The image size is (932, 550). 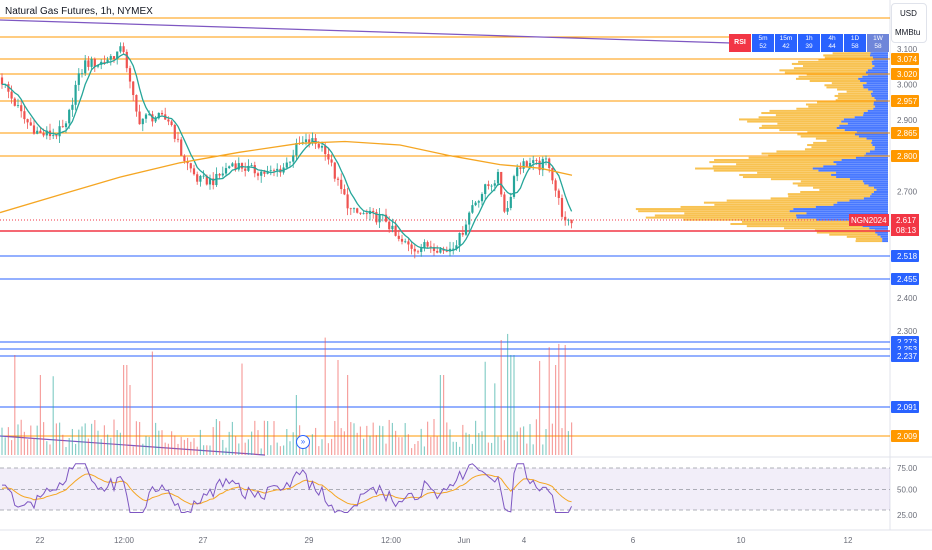 I want to click on time-tick-label: 29, so click(x=309, y=540).